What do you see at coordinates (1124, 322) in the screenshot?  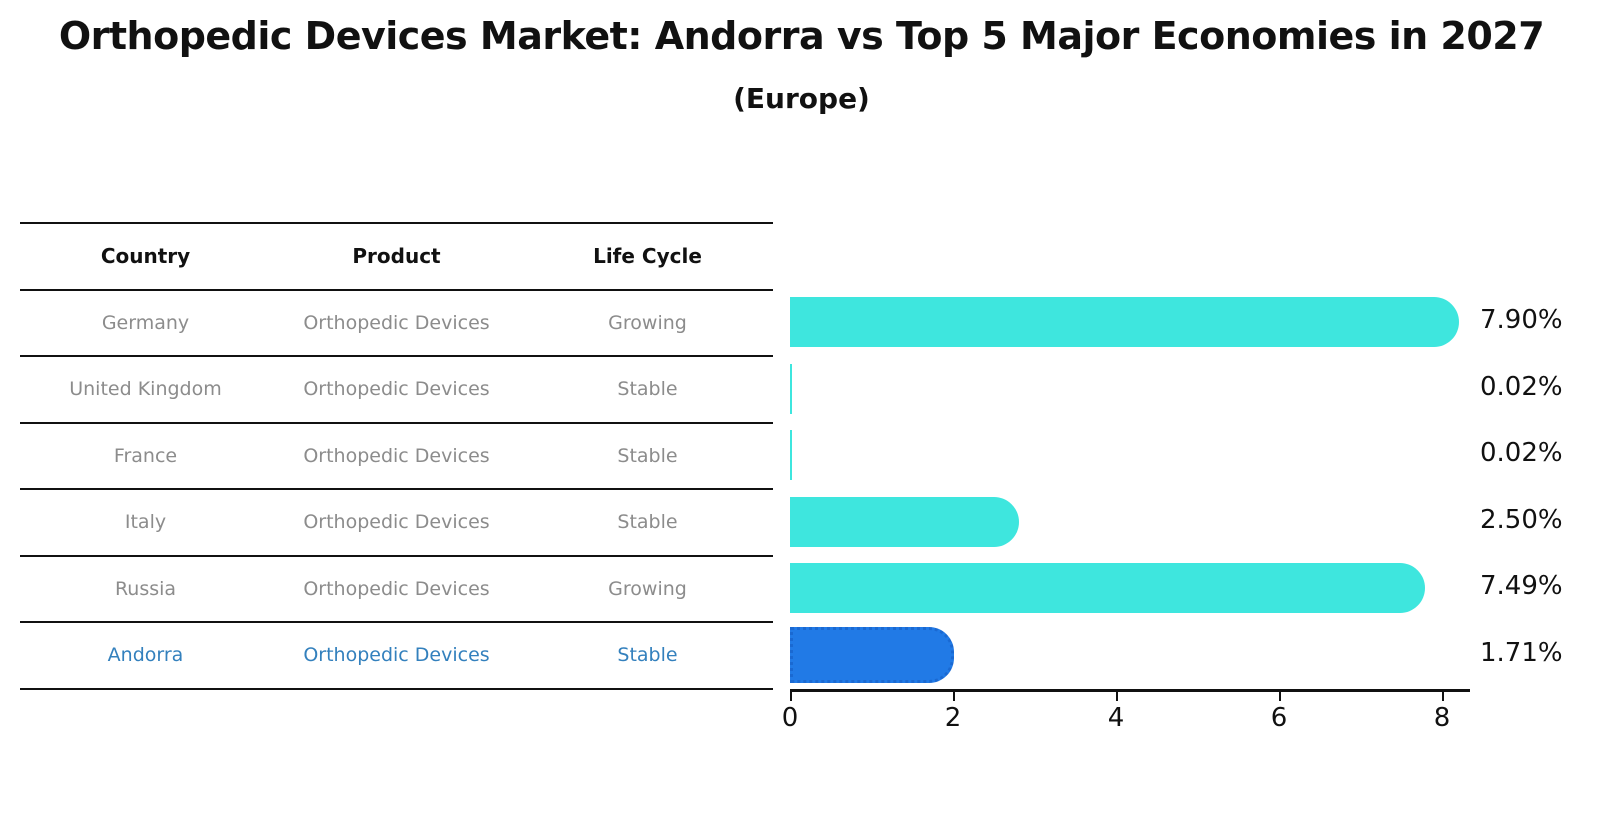 I see `bar-germany` at bounding box center [1124, 322].